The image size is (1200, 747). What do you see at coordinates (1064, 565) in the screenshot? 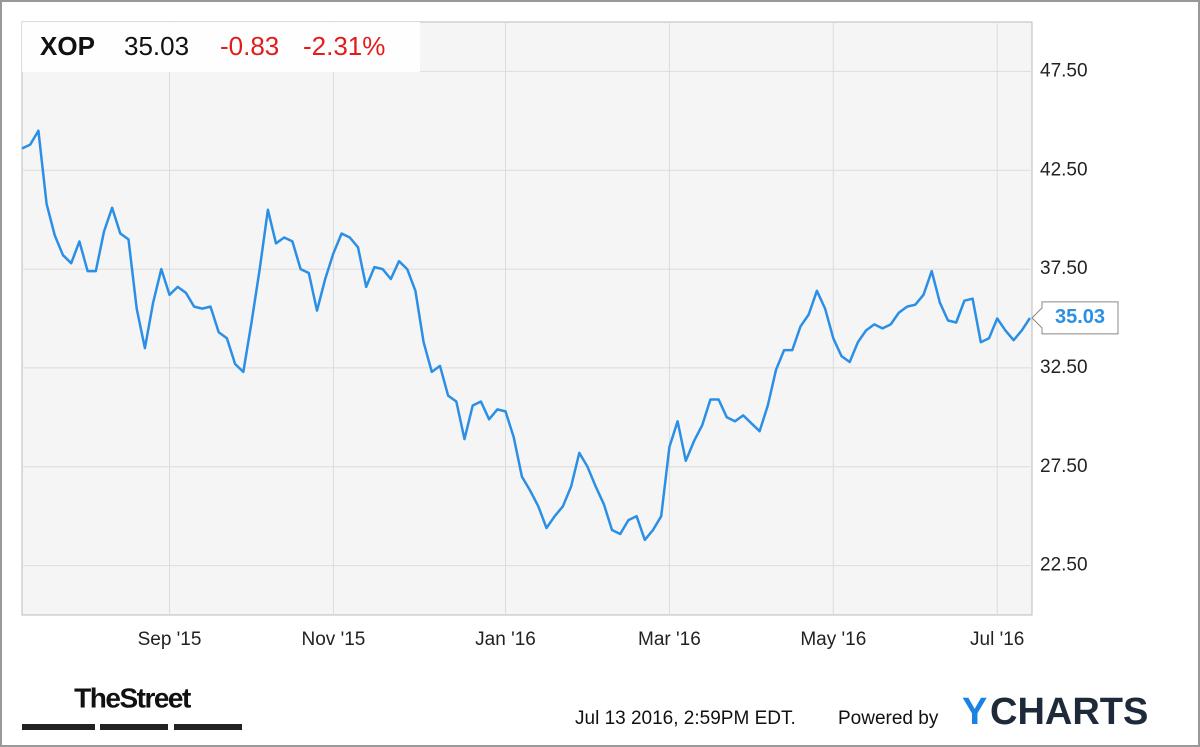
I see `y-tick-label: 22.50` at bounding box center [1064, 565].